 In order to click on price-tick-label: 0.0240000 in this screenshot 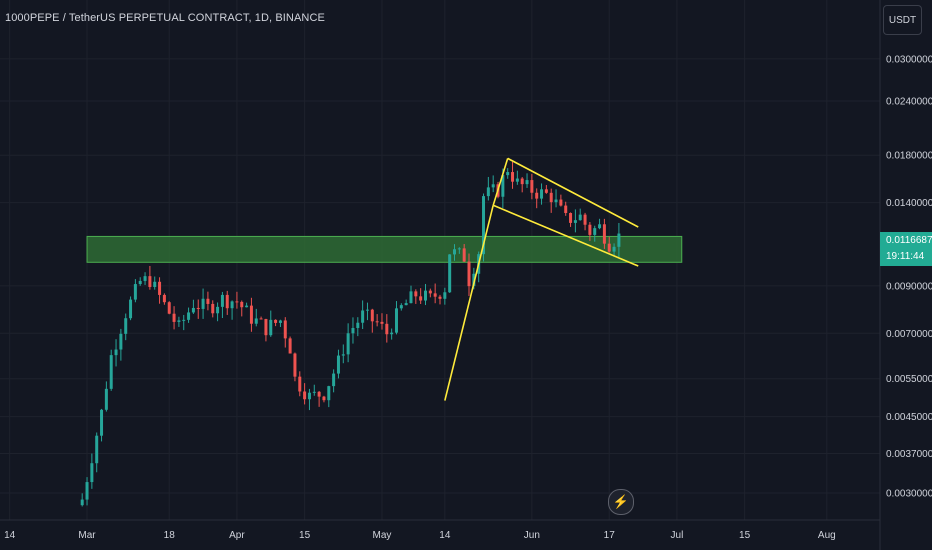, I will do `click(909, 101)`.